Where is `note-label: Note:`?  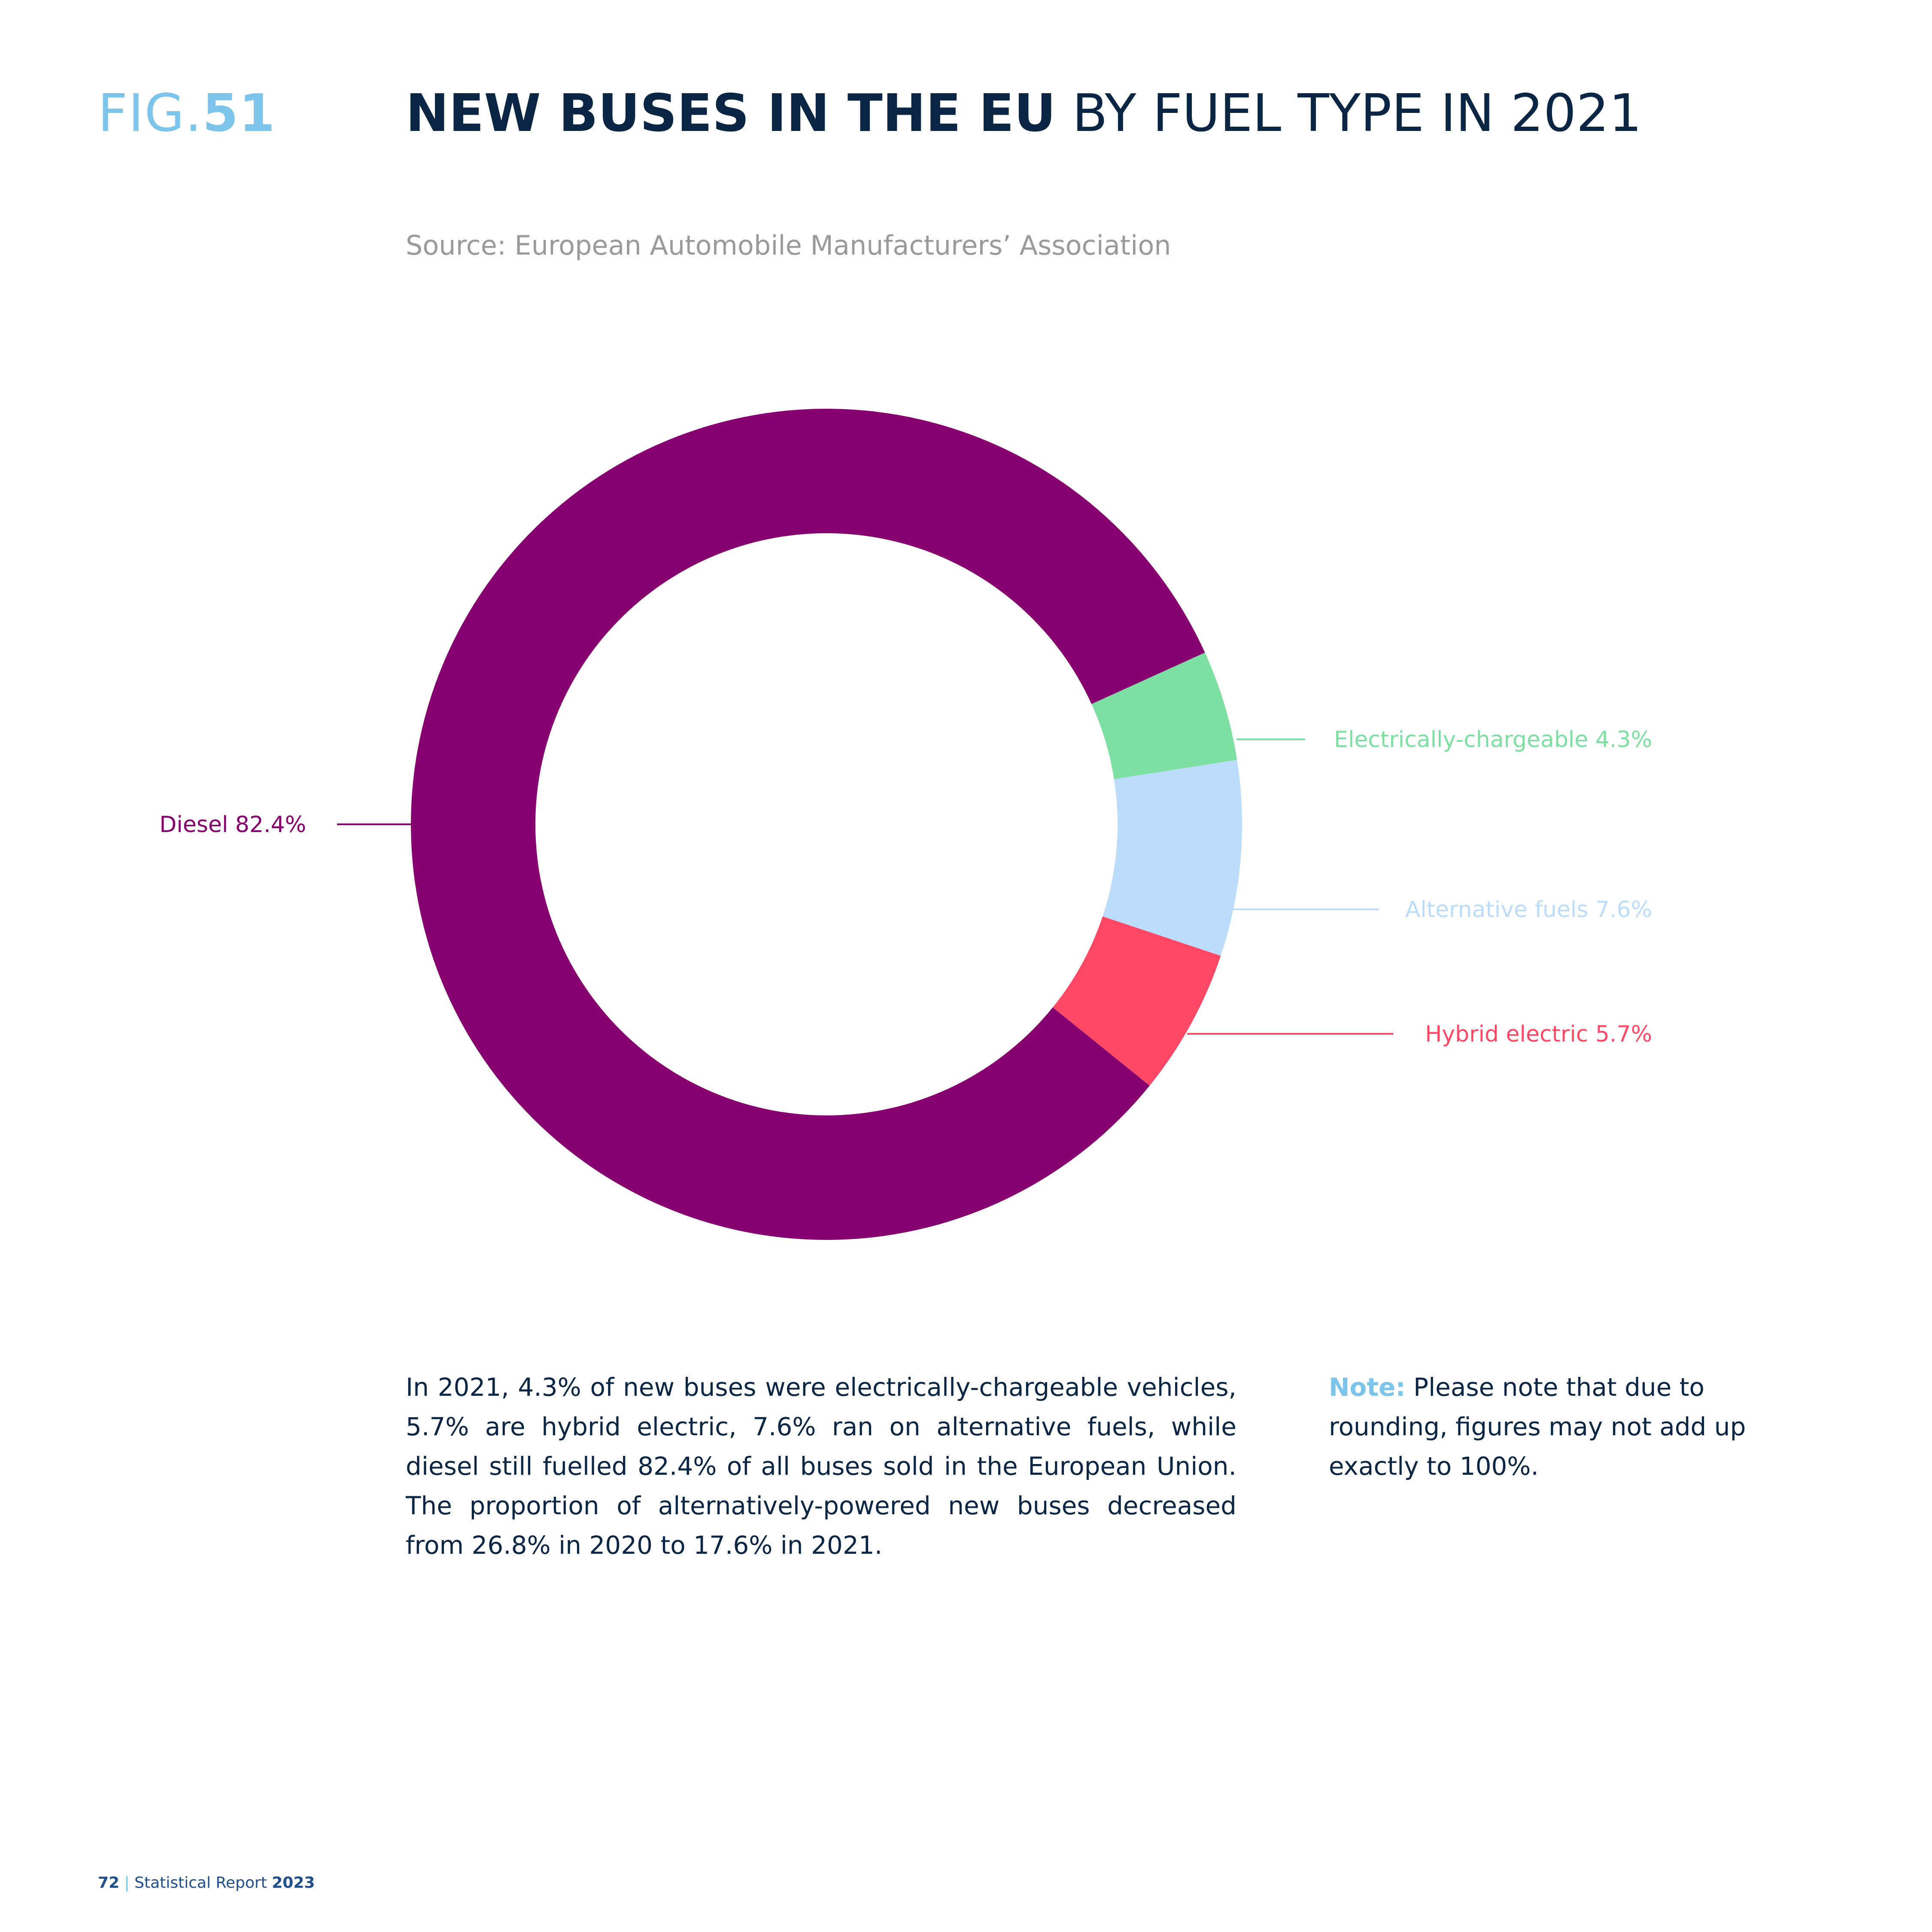 note-label: Note: is located at coordinates (1367, 1387).